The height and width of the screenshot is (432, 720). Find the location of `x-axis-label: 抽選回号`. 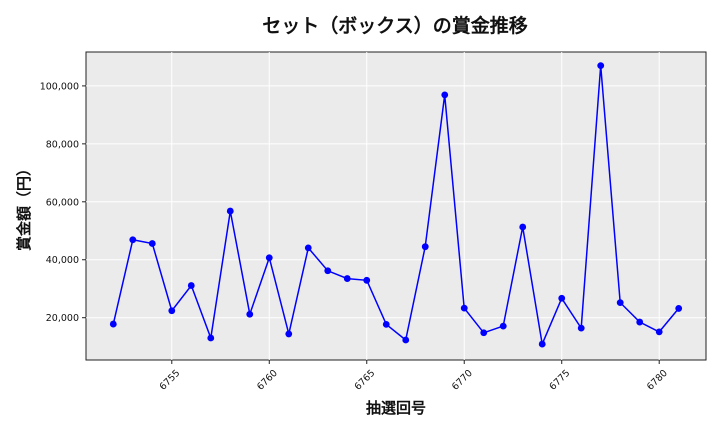

x-axis-label: 抽選回号 is located at coordinates (396, 408).